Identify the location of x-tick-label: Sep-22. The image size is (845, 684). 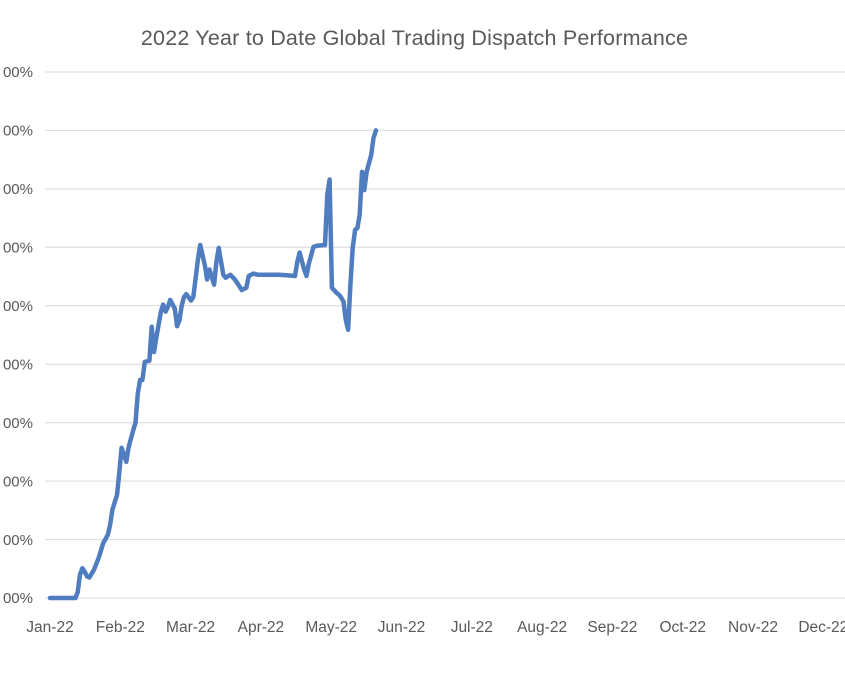
(612, 627).